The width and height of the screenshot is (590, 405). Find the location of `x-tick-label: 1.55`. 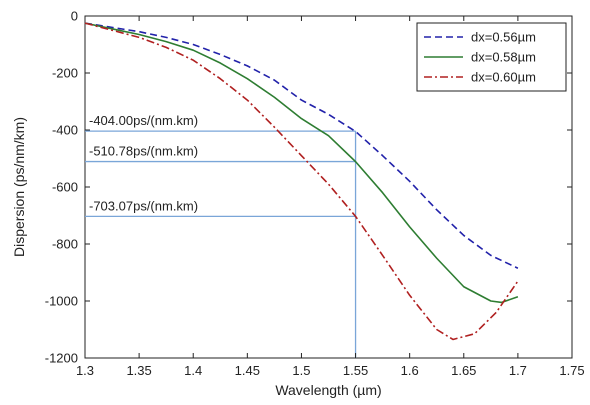

x-tick-label: 1.55 is located at coordinates (355, 370).